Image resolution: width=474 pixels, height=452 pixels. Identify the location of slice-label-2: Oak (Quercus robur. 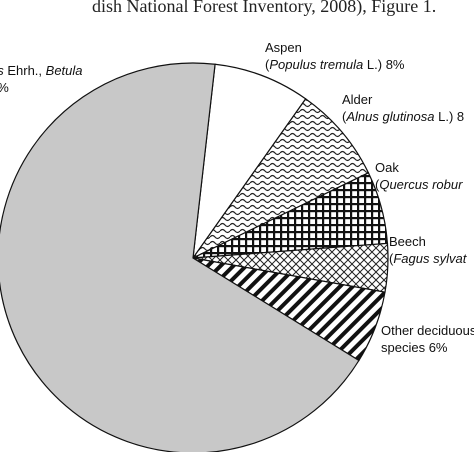
(419, 176).